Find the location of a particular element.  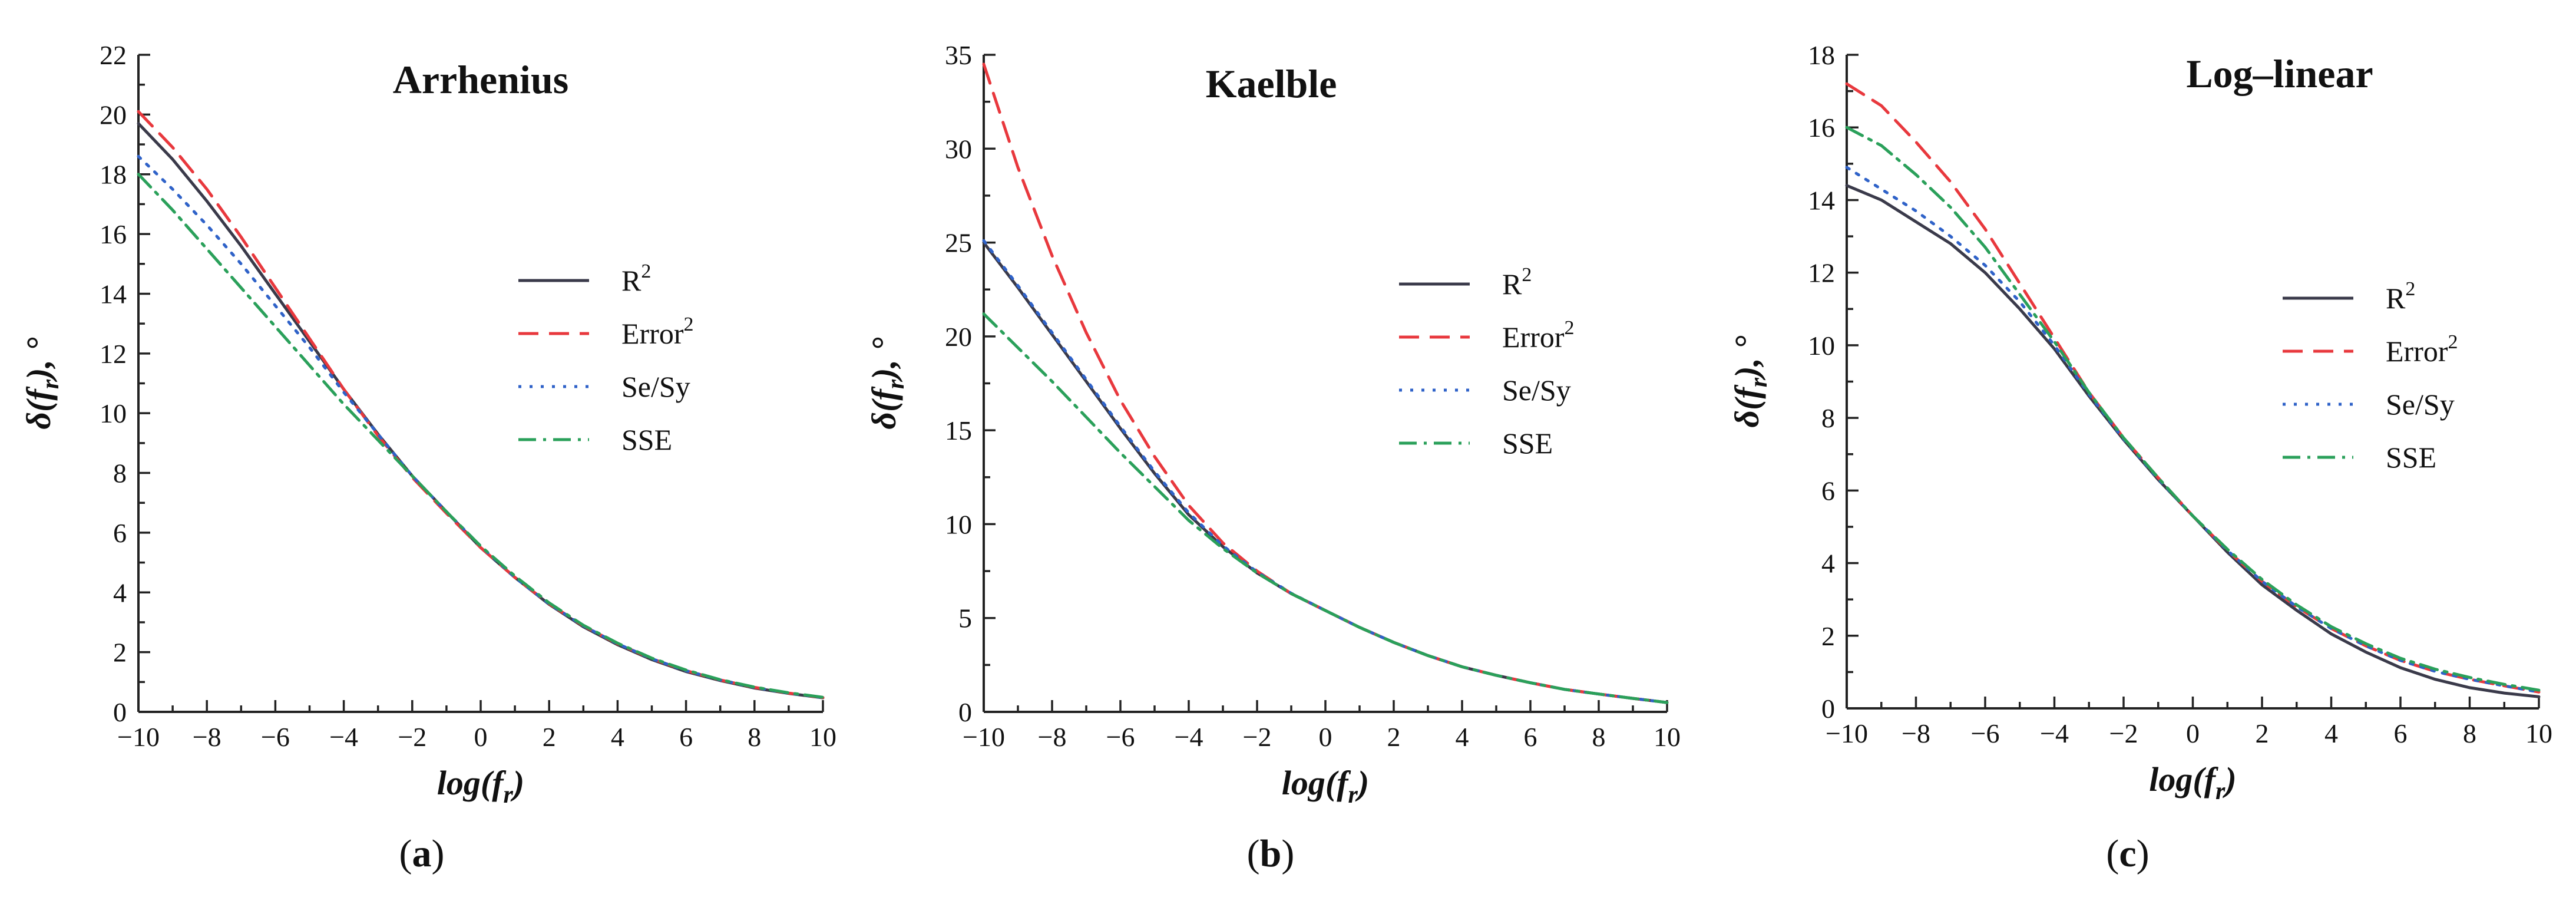

y-tick-label: 15 is located at coordinates (958, 430).